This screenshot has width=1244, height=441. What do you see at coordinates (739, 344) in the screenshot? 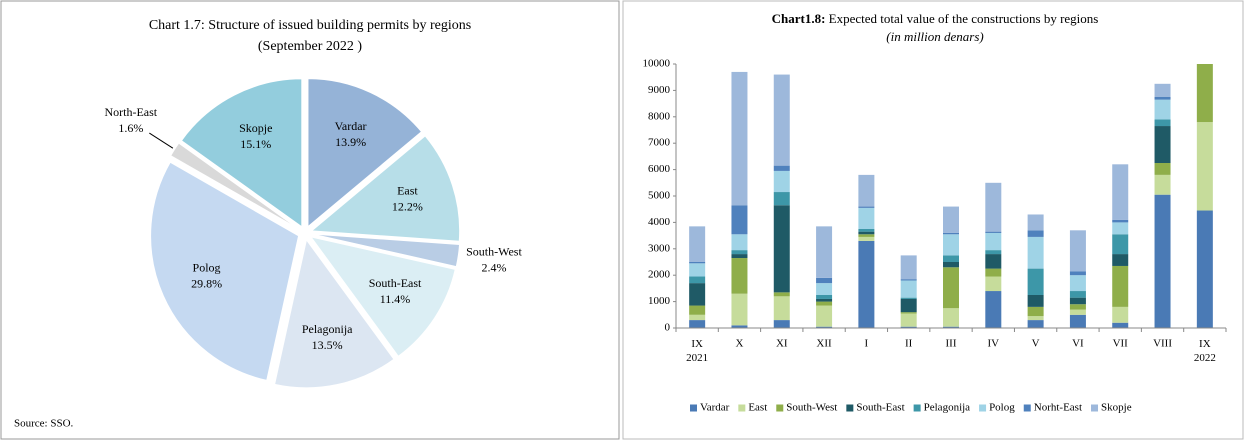
I see `x-tick-label: X` at bounding box center [739, 344].